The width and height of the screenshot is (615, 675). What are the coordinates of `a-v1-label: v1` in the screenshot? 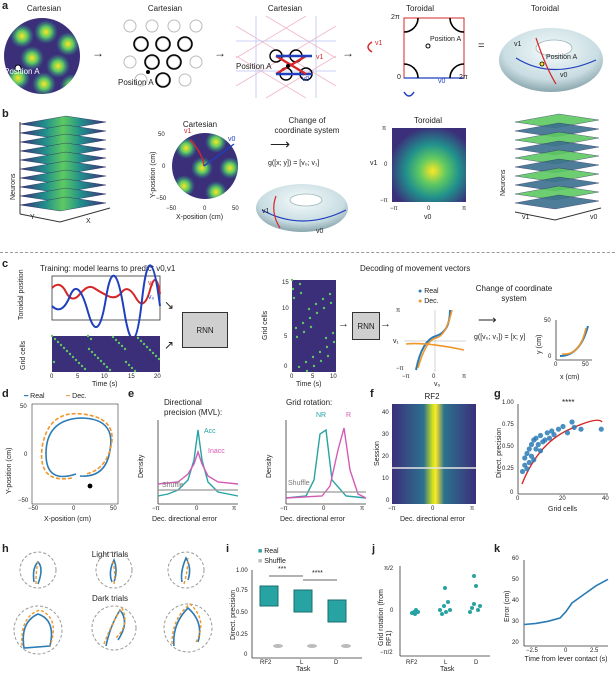 It's located at (320, 57).